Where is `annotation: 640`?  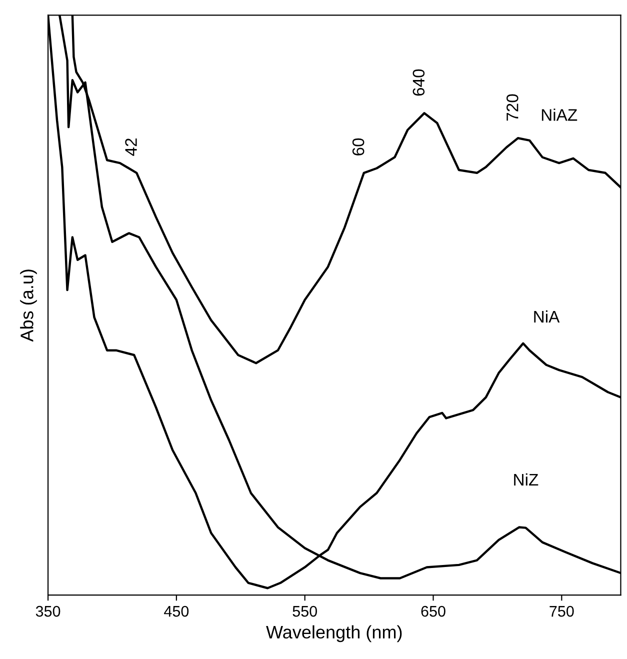 annotation: 640 is located at coordinates (418, 82).